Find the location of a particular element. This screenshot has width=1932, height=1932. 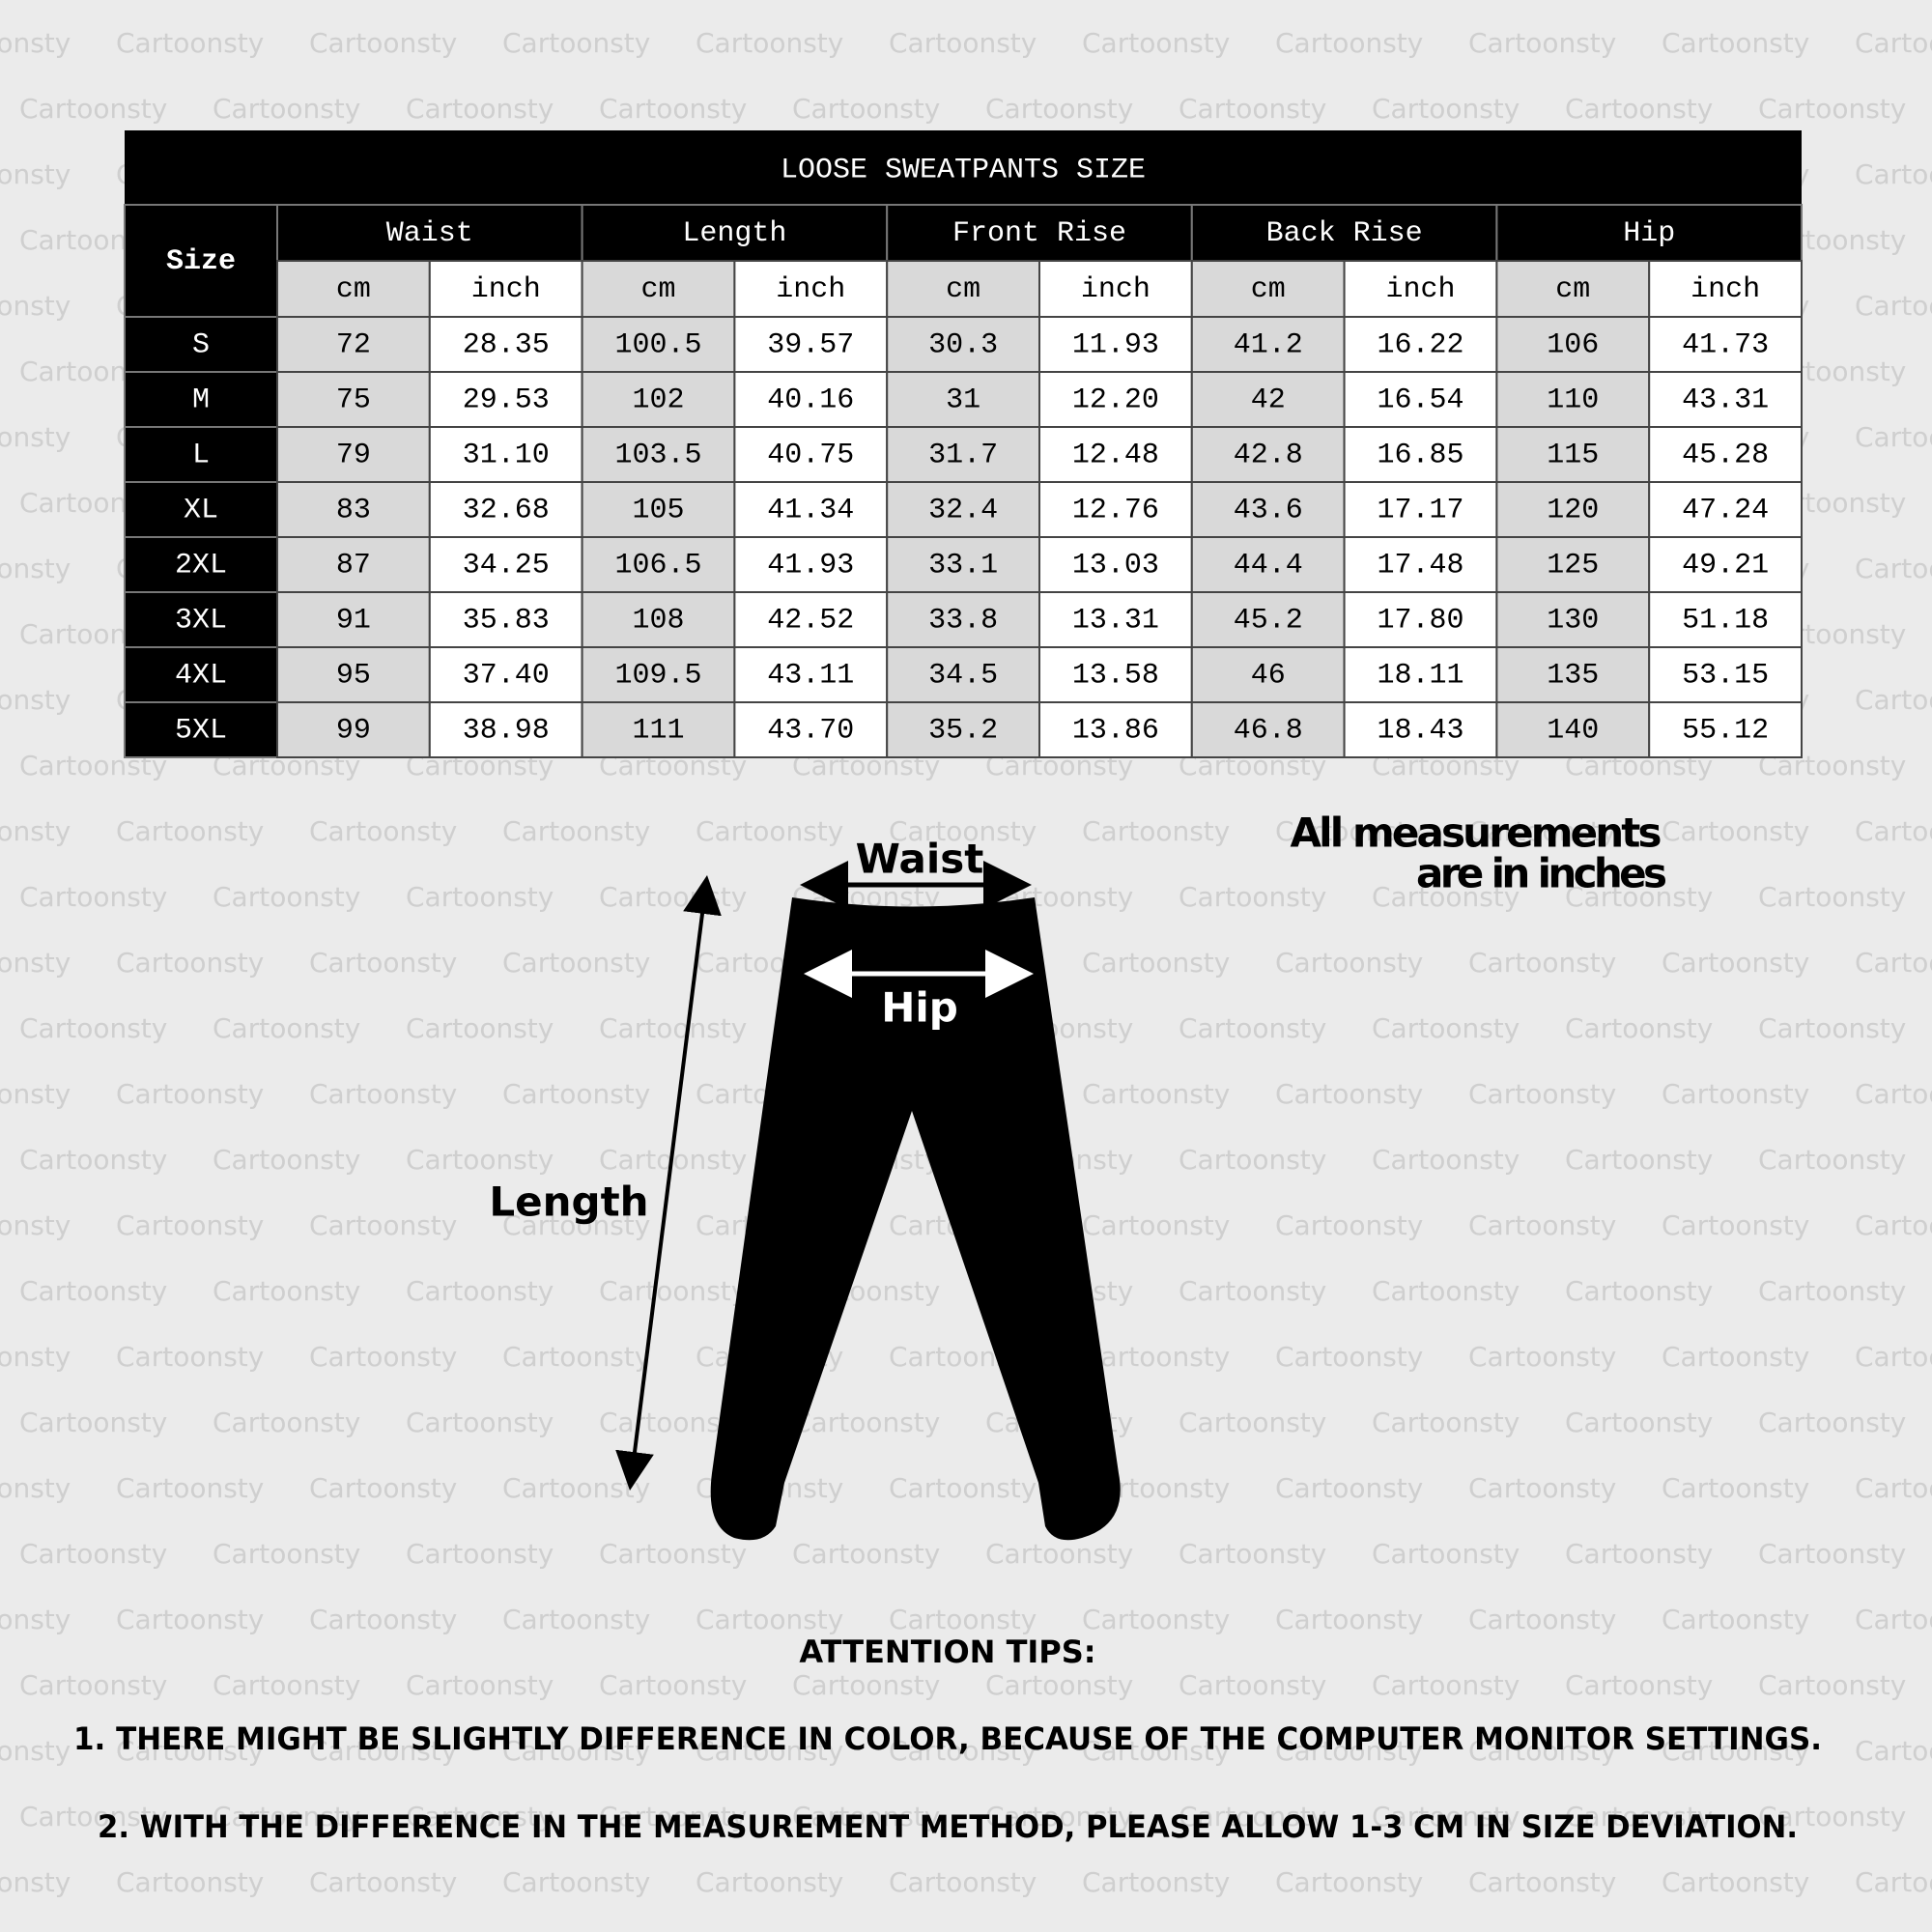

value: 109.5 is located at coordinates (657, 675).